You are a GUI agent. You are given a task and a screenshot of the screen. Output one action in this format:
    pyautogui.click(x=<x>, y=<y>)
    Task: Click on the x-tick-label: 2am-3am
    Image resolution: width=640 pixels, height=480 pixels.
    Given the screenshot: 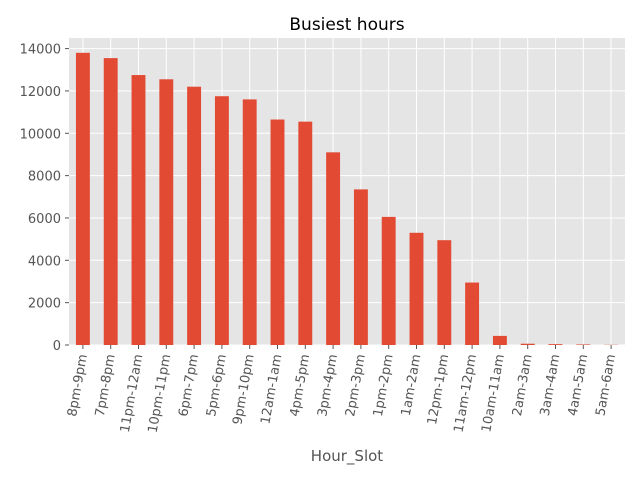 What is the action you would take?
    pyautogui.click(x=523, y=385)
    